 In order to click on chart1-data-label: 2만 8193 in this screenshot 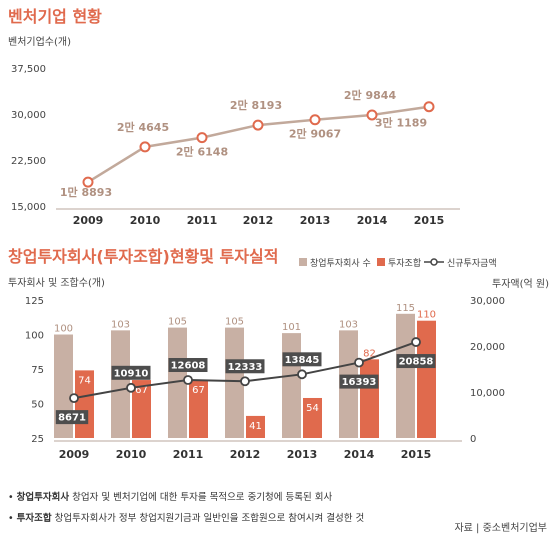, I will do `click(256, 105)`.